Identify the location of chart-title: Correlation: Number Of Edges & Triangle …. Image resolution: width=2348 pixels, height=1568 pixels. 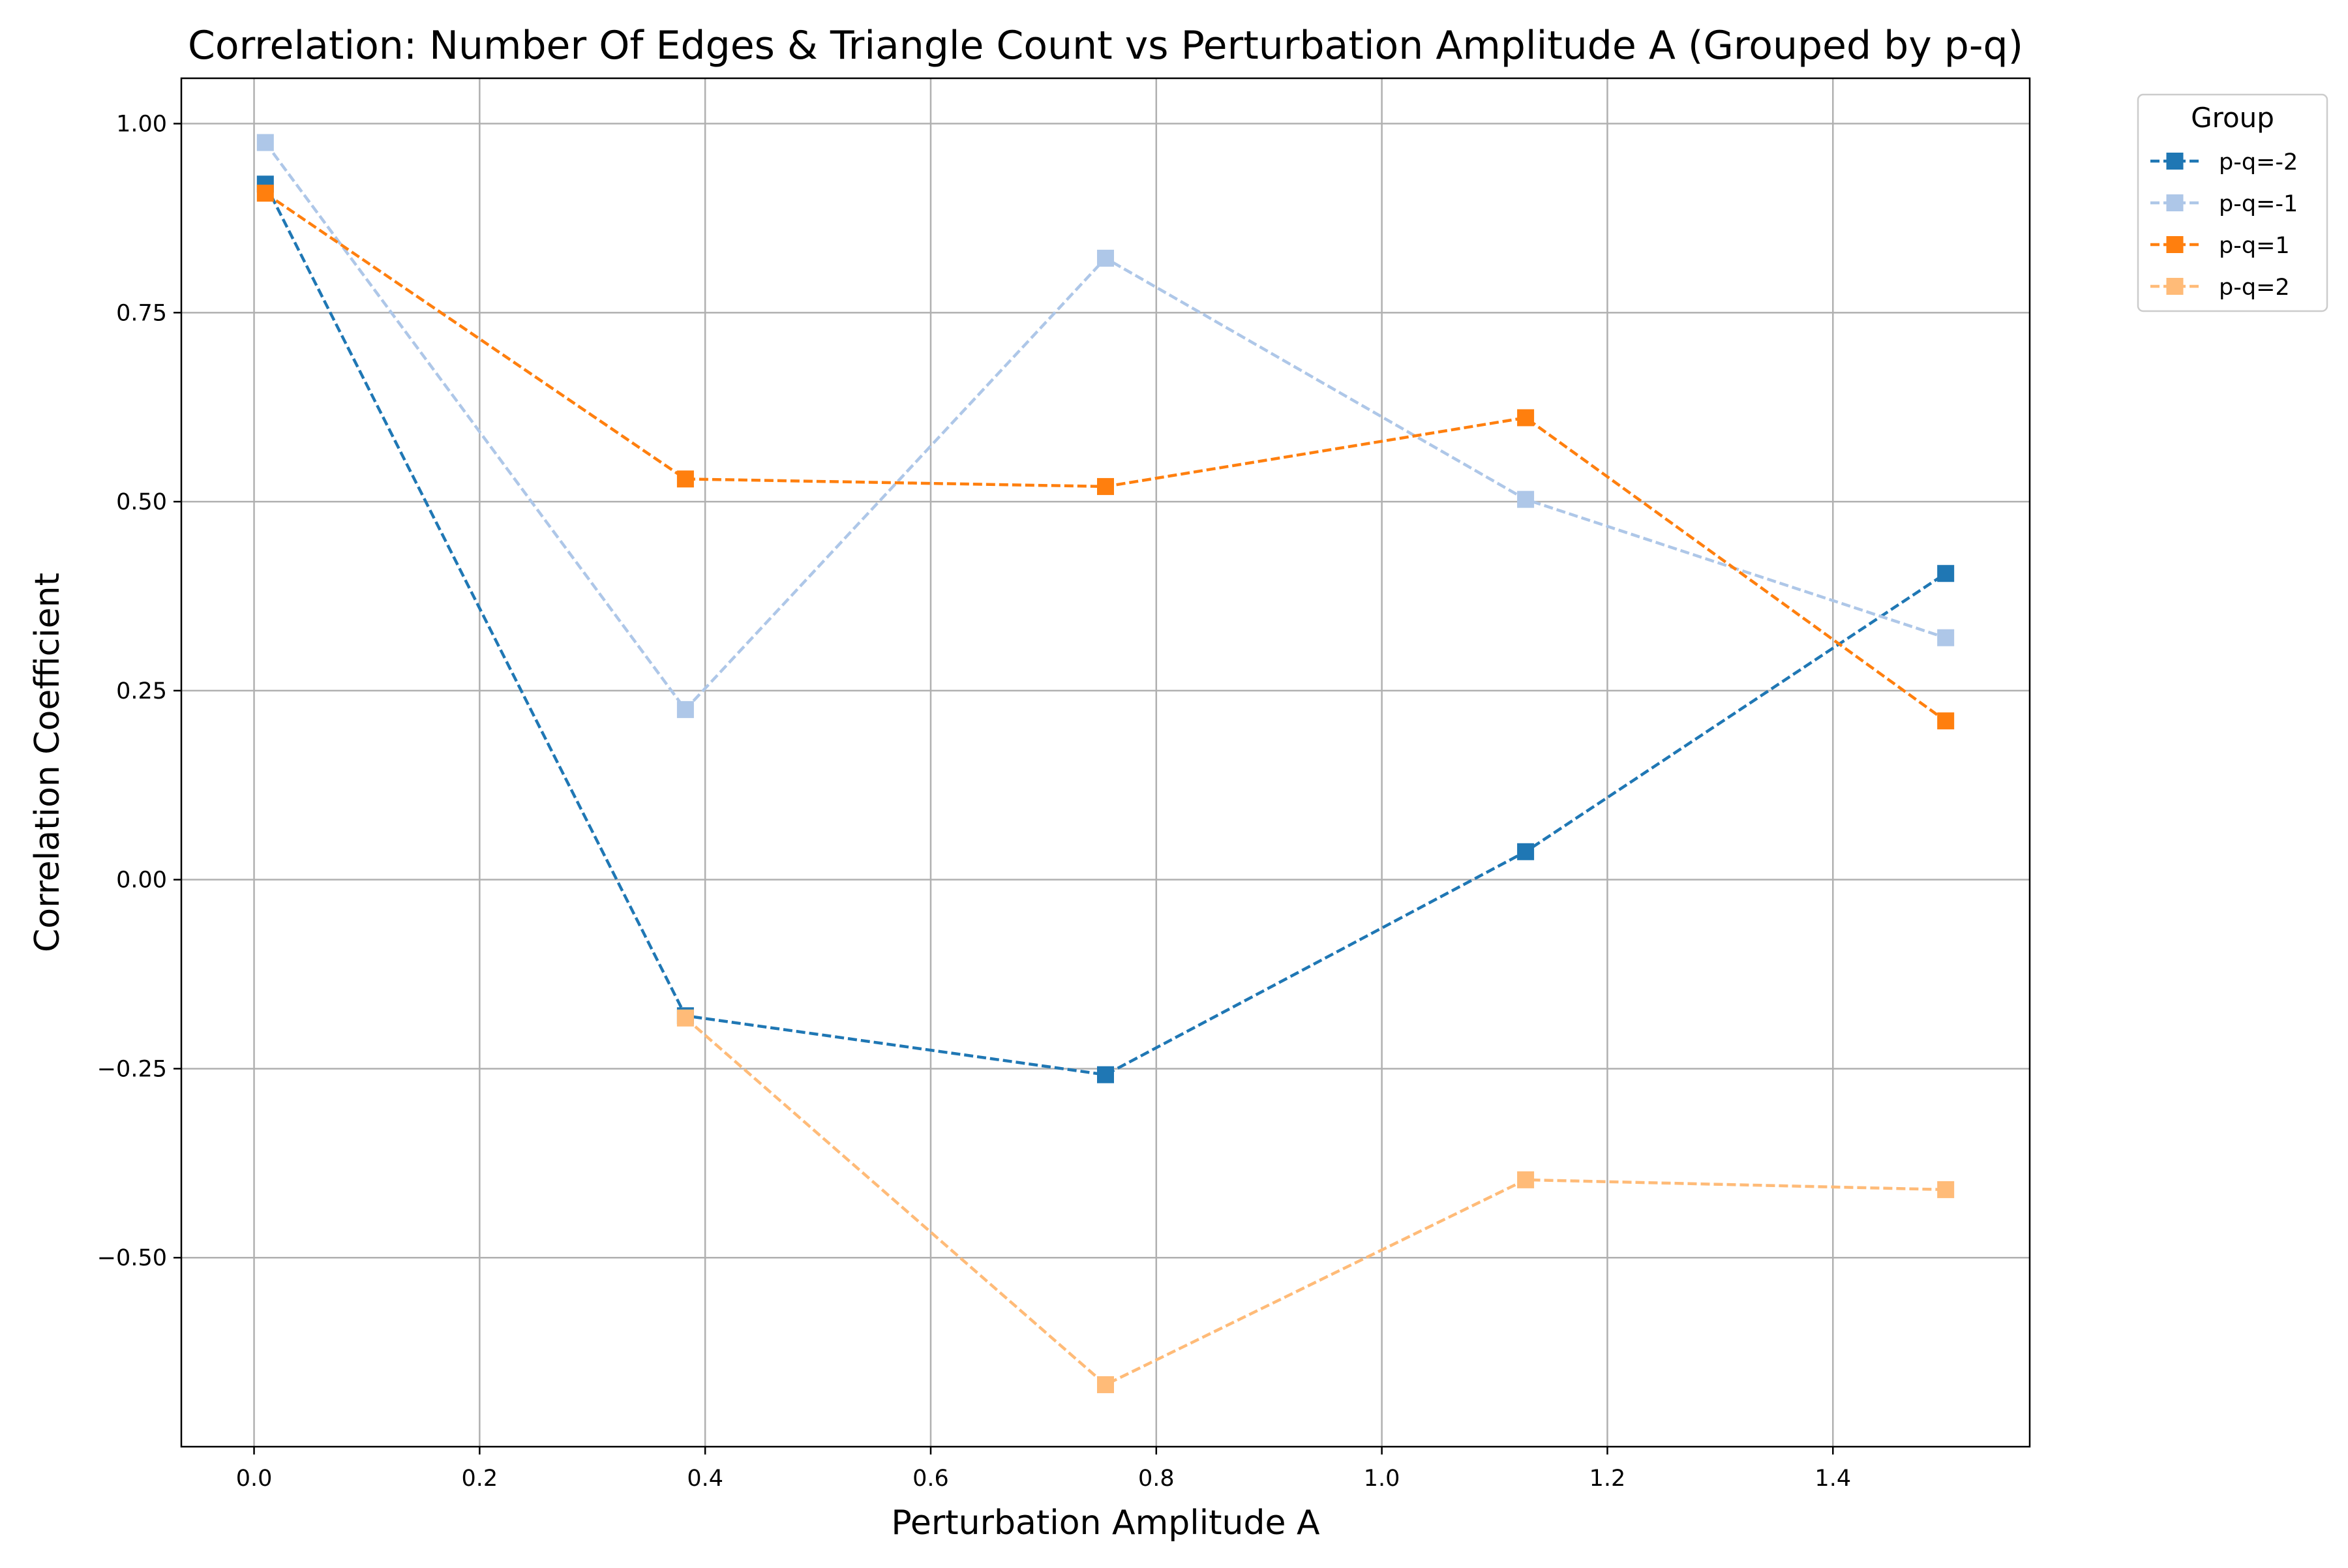
(1105, 45).